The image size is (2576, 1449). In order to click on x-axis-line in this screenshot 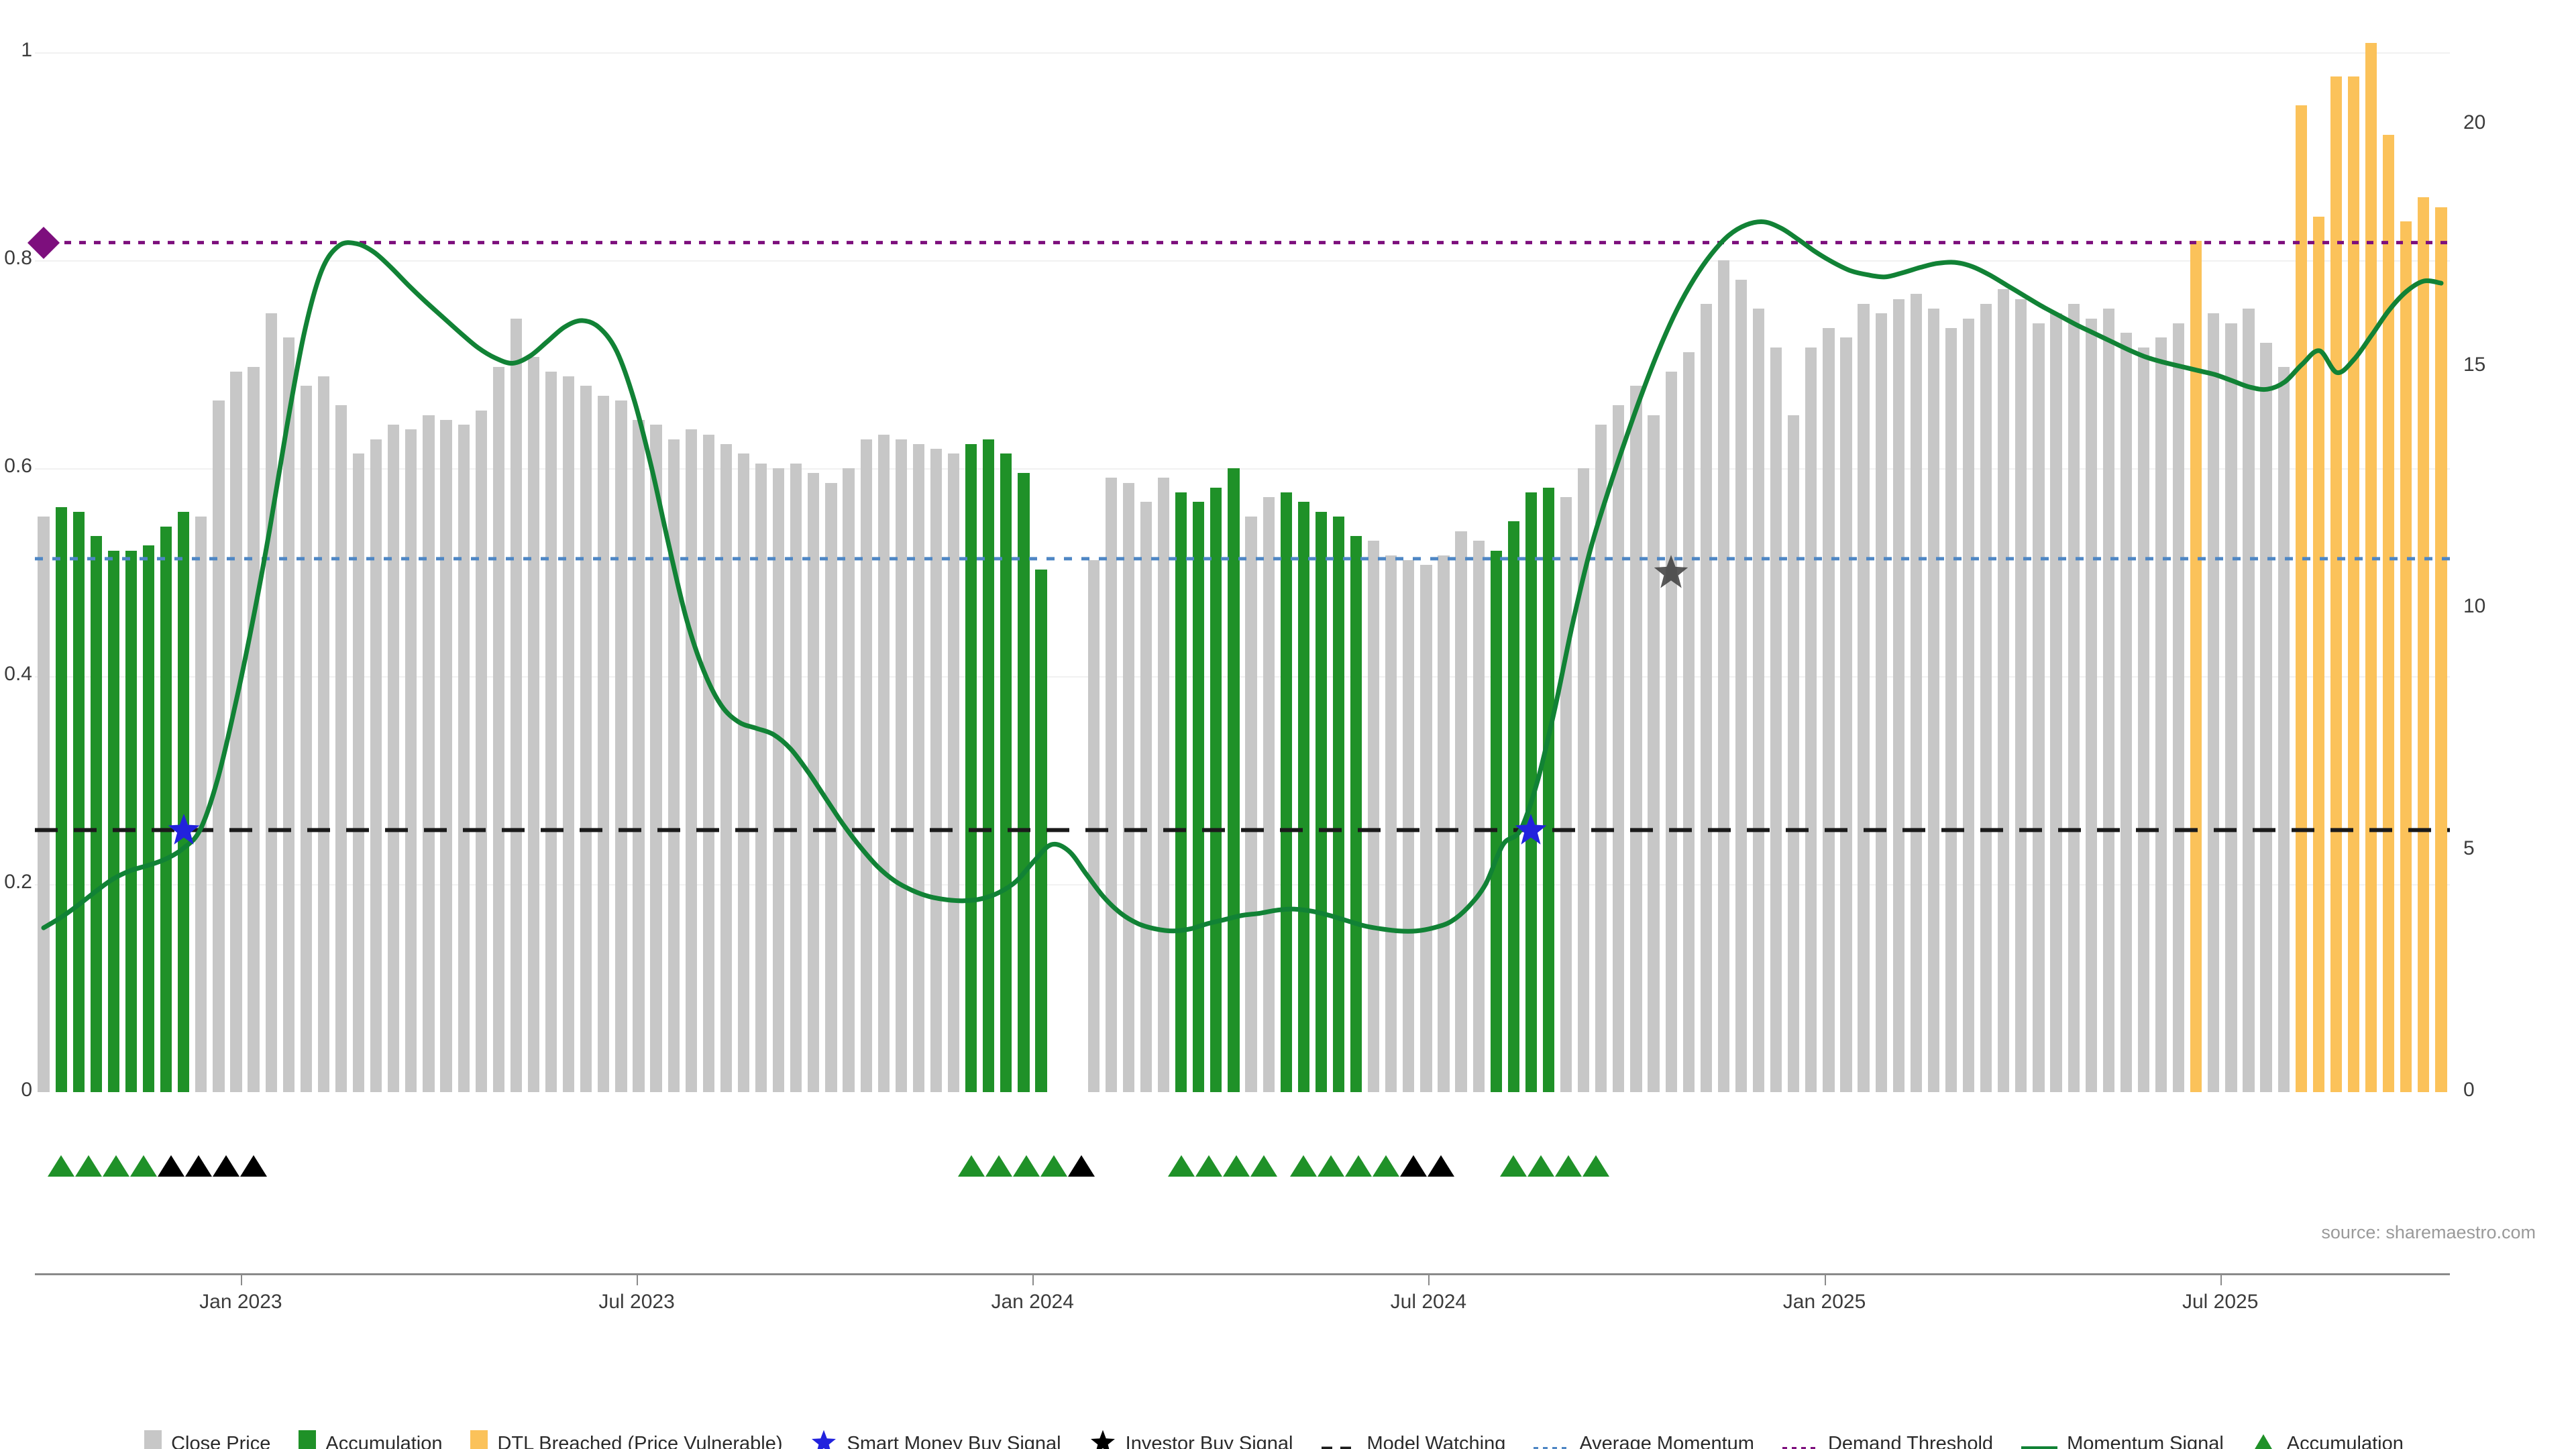, I will do `click(1242, 1274)`.